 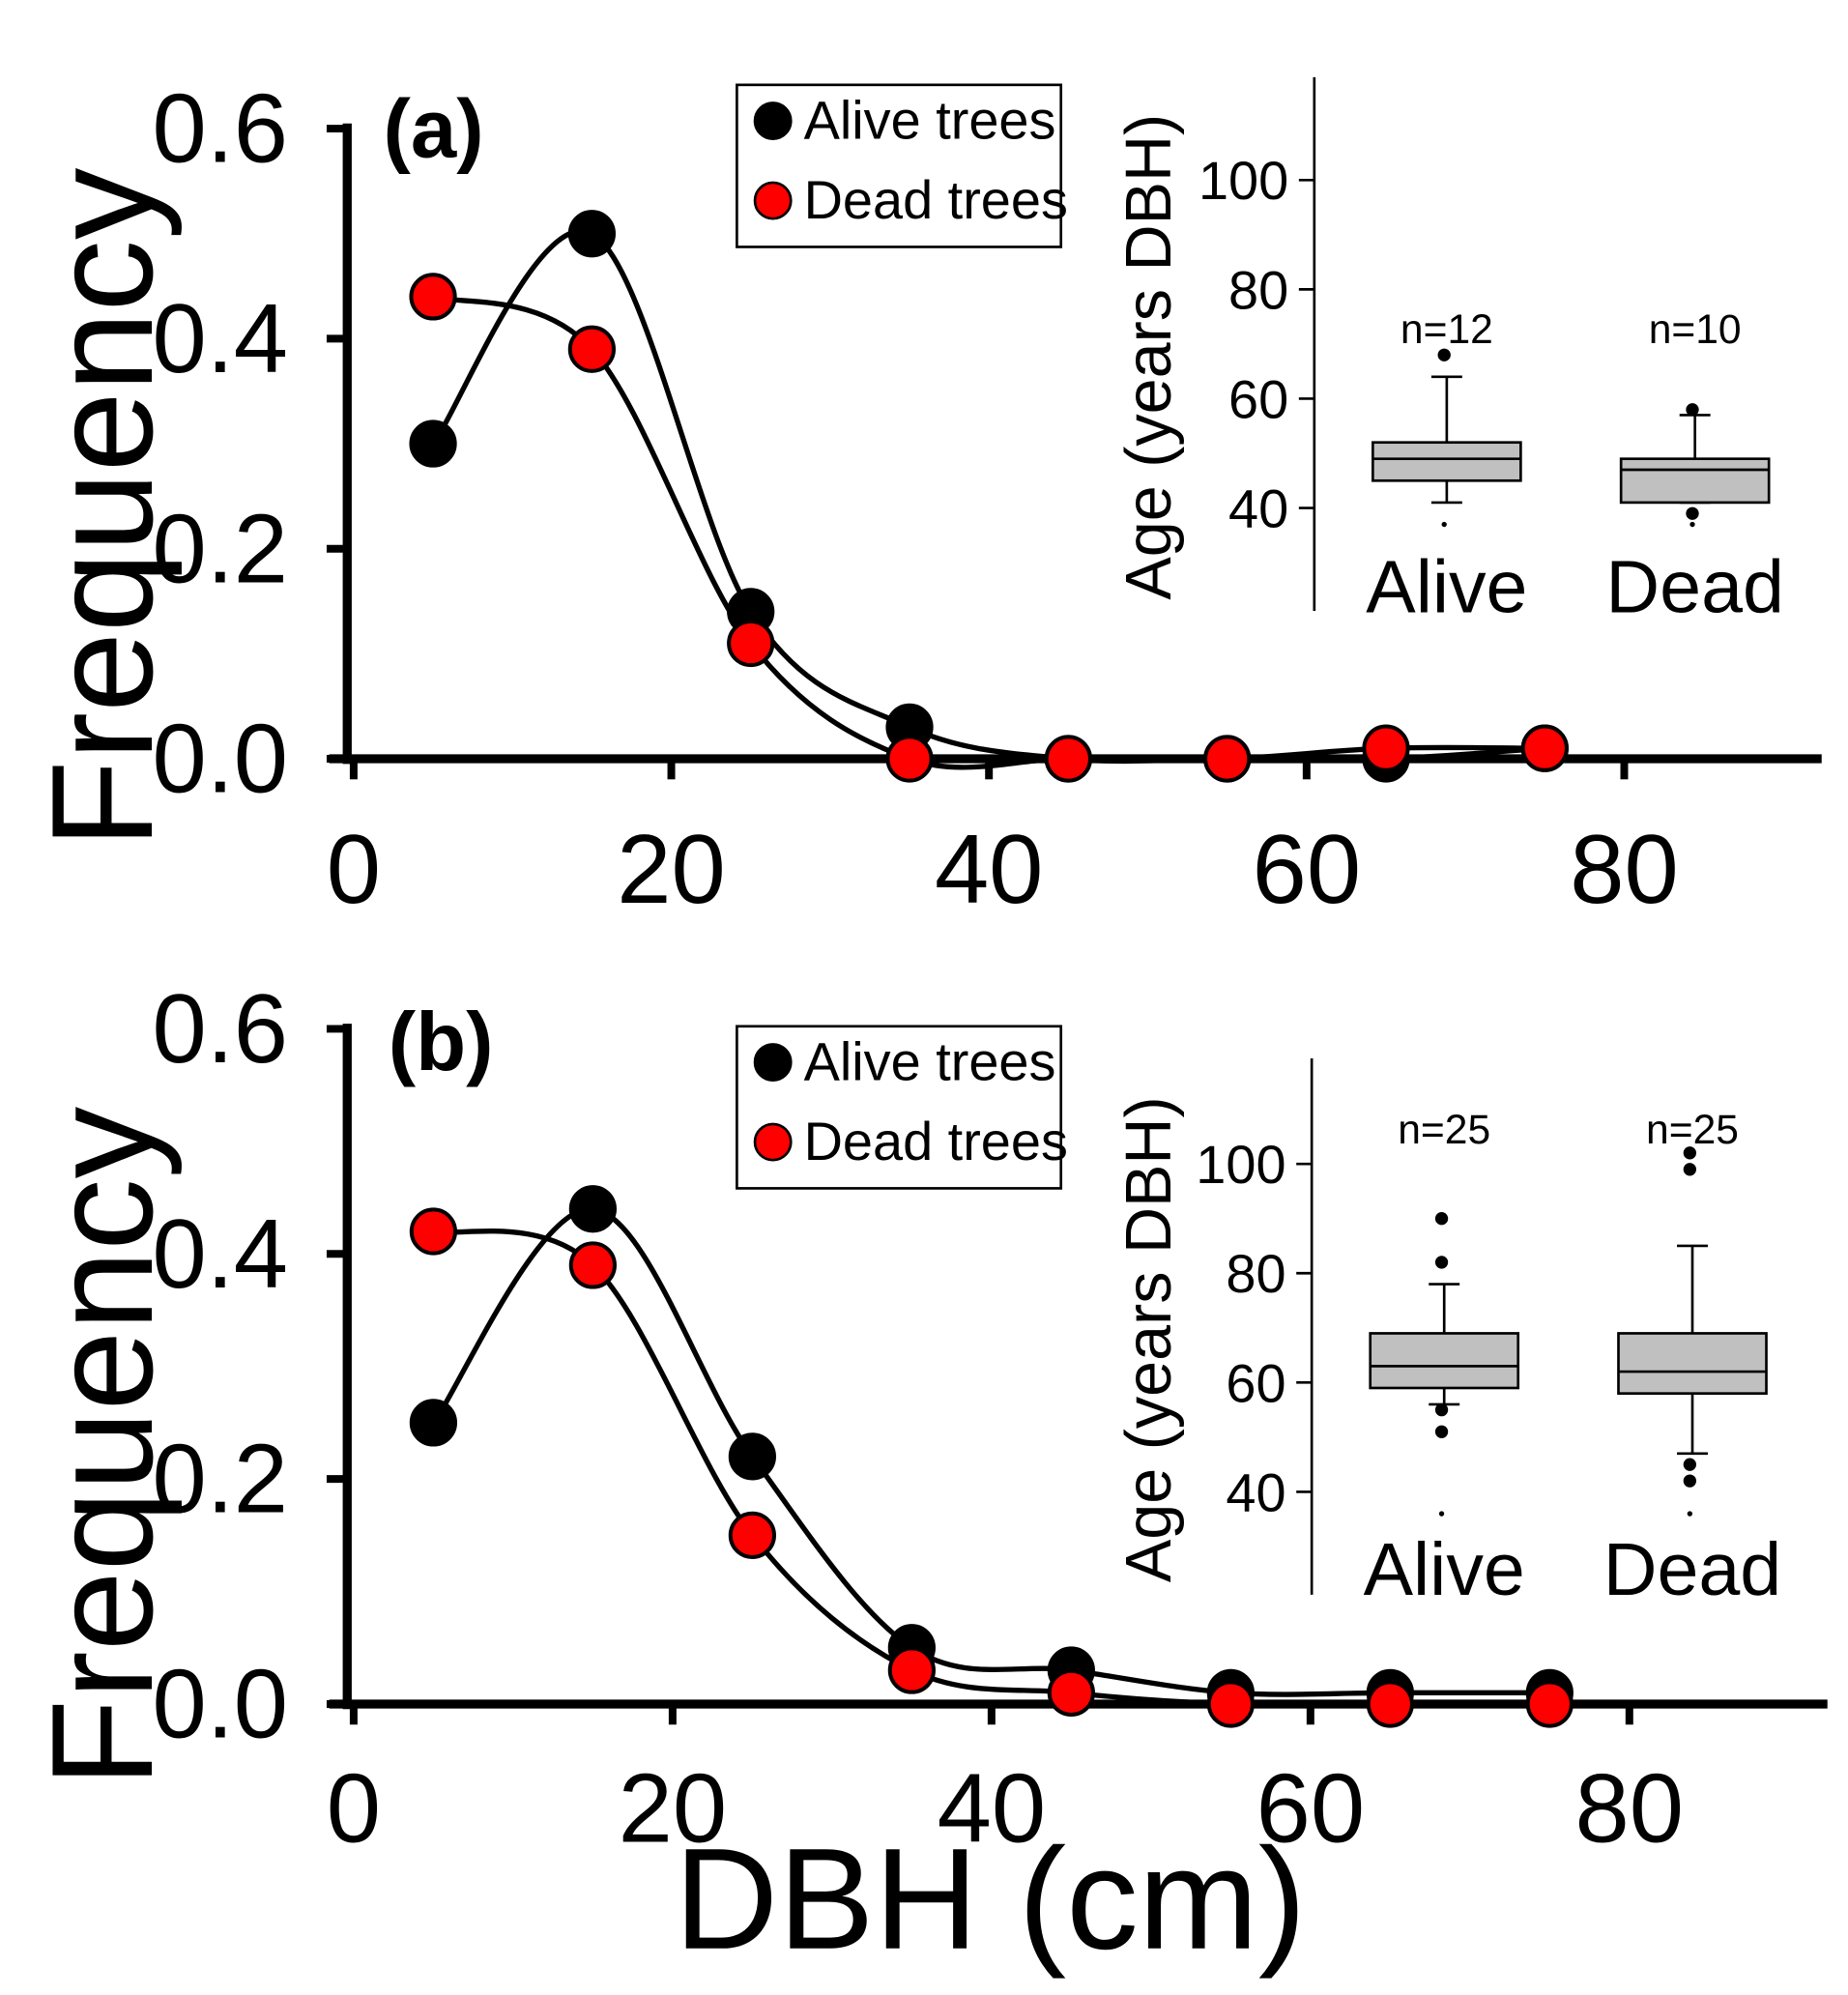 What do you see at coordinates (1695, 330) in the screenshot?
I see `sample-size-label: n=10` at bounding box center [1695, 330].